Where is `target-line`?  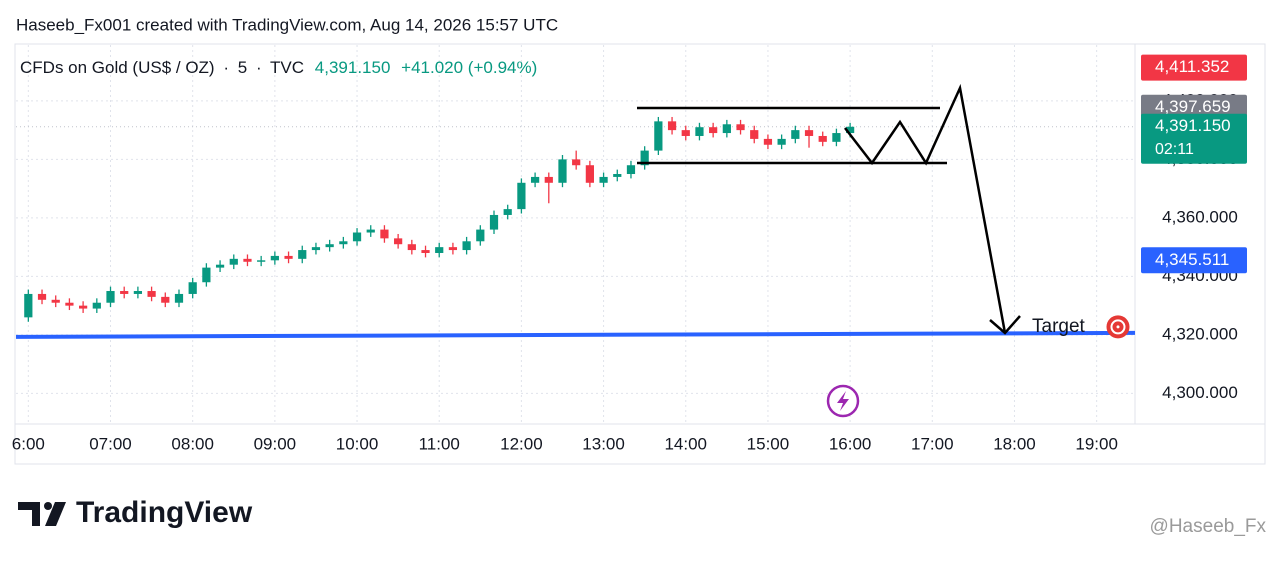 target-line is located at coordinates (575, 334).